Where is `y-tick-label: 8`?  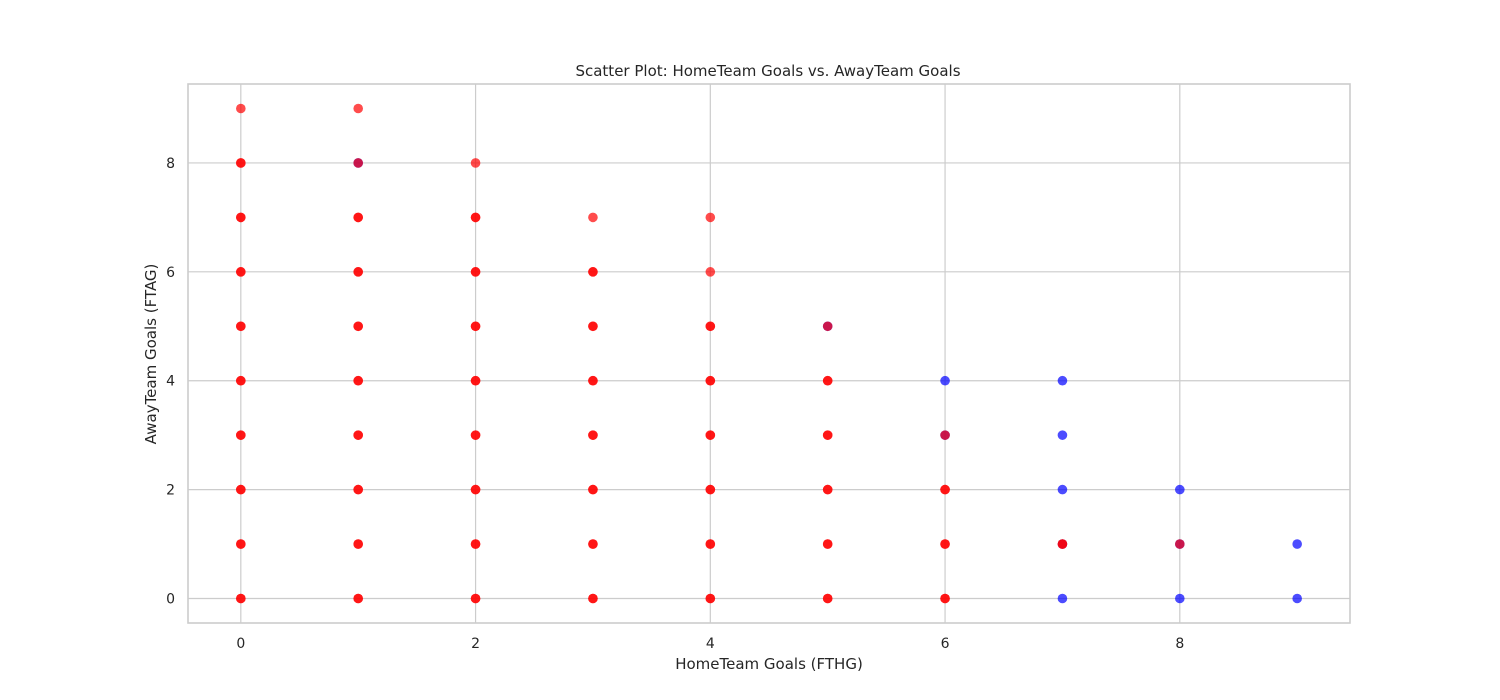
y-tick-label: 8 is located at coordinates (170, 164).